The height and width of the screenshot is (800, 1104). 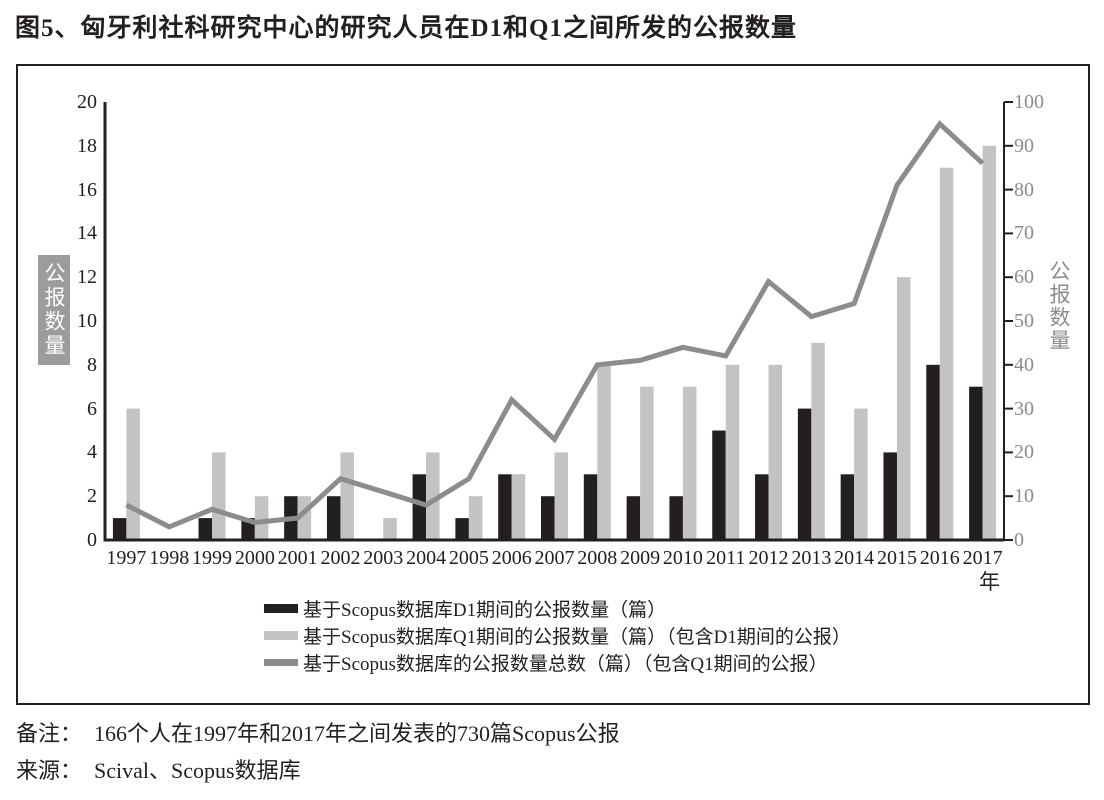 What do you see at coordinates (903, 408) in the screenshot?
I see `bar-q1-2015` at bounding box center [903, 408].